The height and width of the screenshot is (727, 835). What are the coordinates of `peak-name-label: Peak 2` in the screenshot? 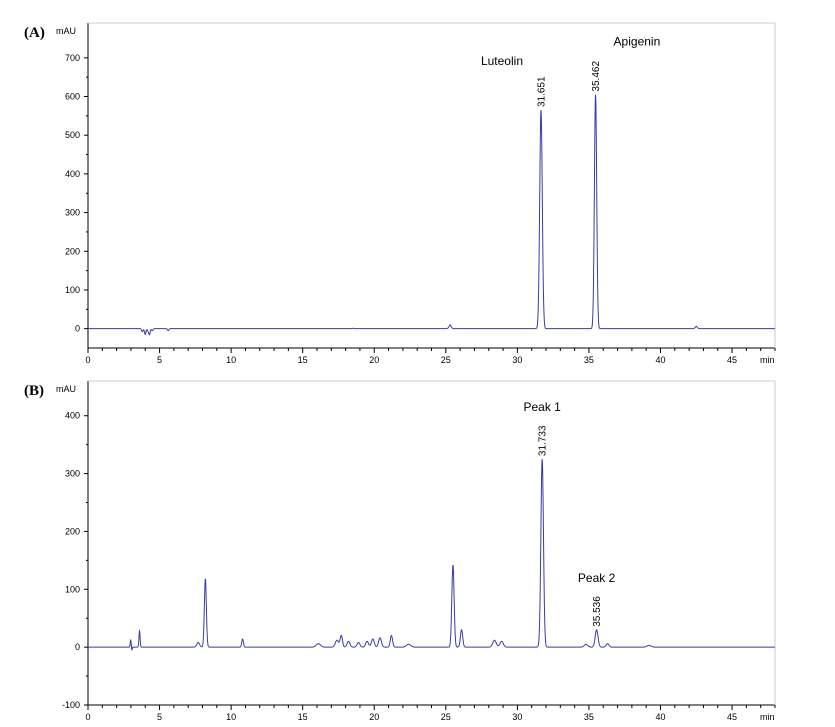 It's located at (597, 578).